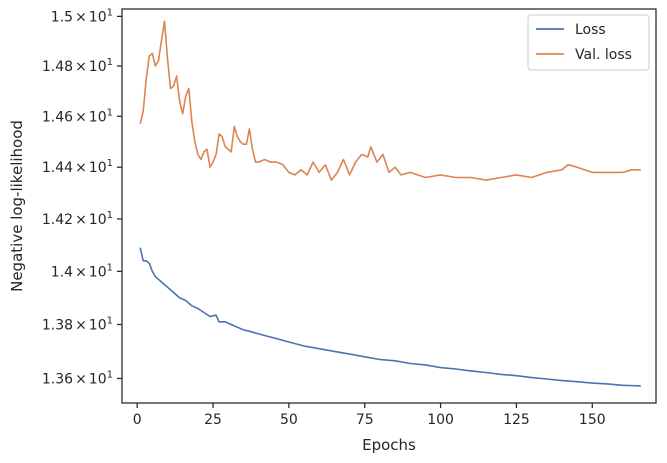 The image size is (667, 463). I want to click on x-tick-label: 100, so click(440, 420).